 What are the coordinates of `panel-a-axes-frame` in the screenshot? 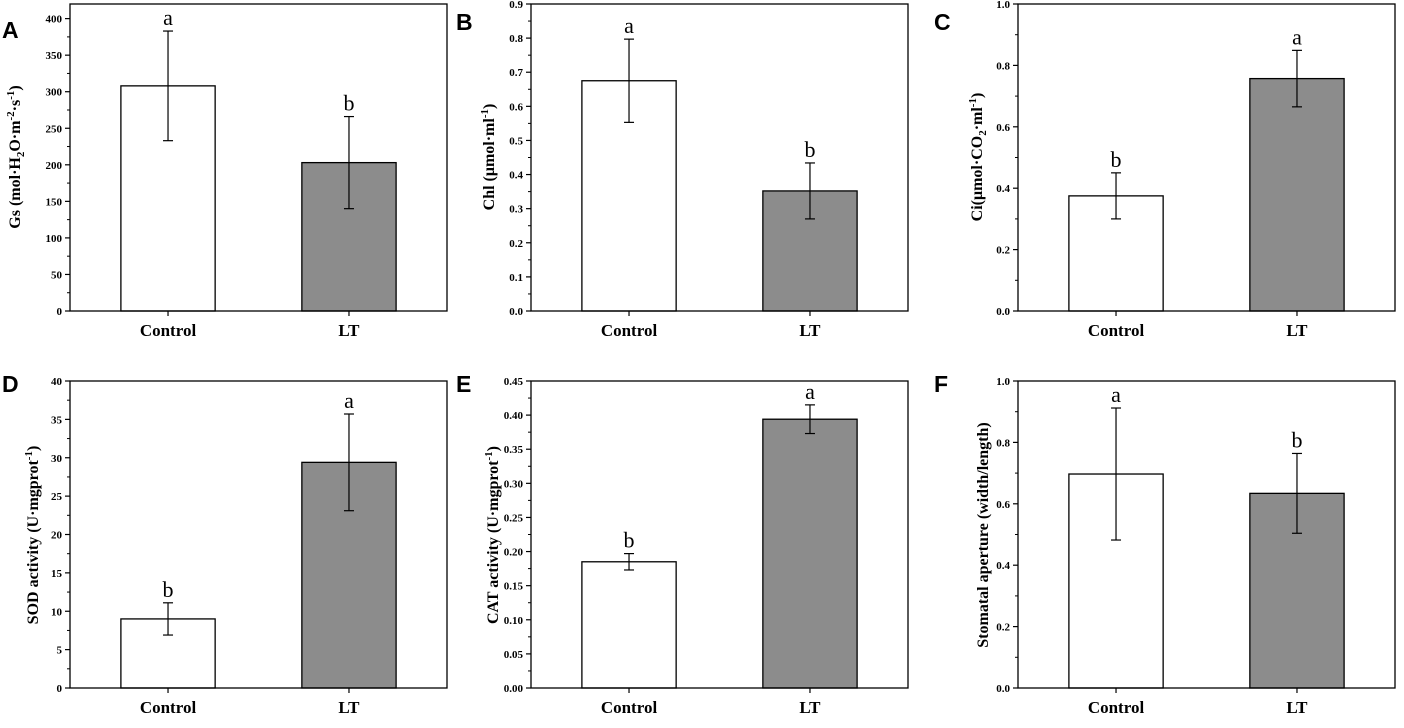 It's located at (258, 157).